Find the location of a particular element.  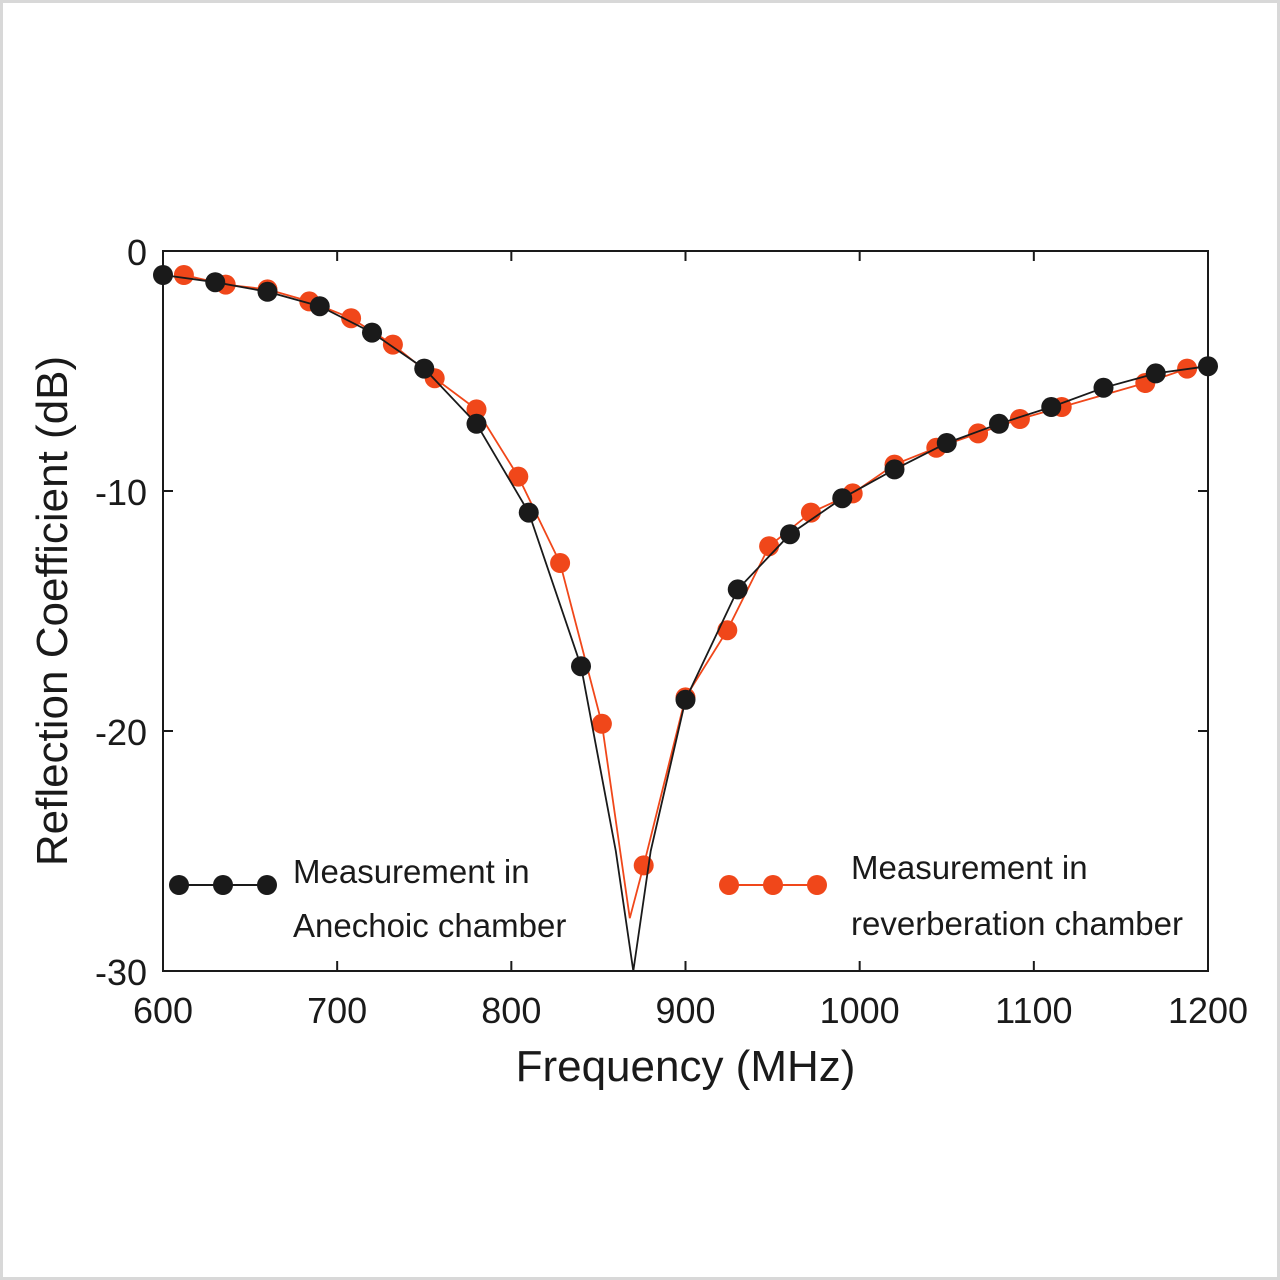

y-axis-title: Reflection Coefficient (dB) is located at coordinates (52, 611).